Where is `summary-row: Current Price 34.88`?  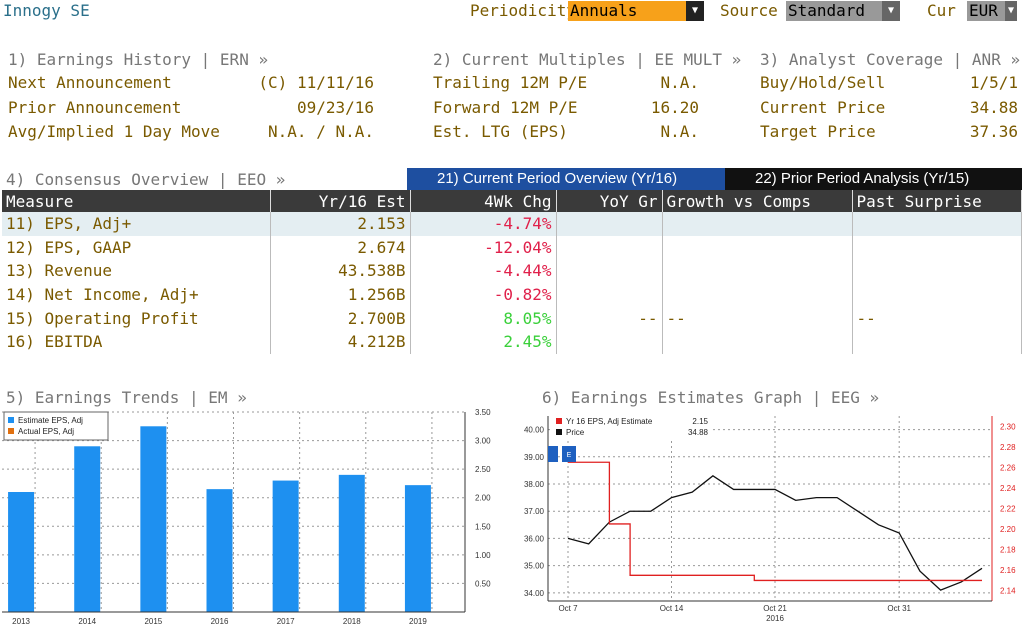 summary-row: Current Price 34.88 is located at coordinates (889, 110).